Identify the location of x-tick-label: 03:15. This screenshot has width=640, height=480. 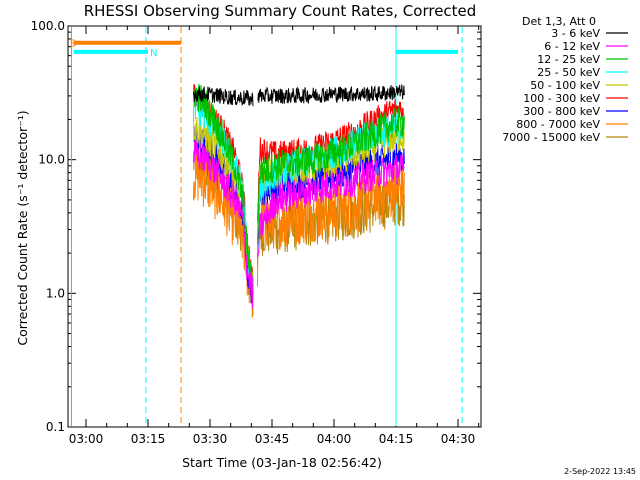
(148, 439).